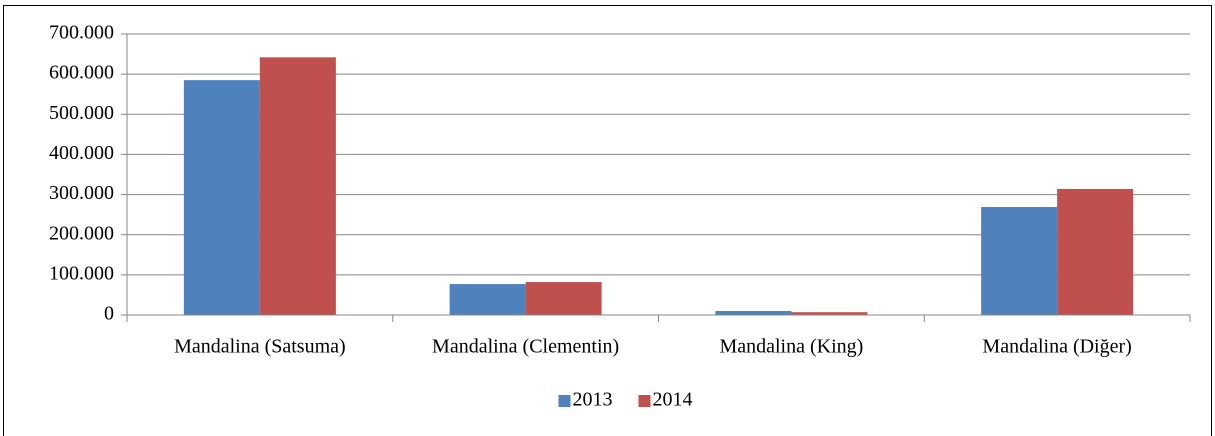 This screenshot has height=436, width=1215. I want to click on y-tick-label: 100.000, so click(81, 273).